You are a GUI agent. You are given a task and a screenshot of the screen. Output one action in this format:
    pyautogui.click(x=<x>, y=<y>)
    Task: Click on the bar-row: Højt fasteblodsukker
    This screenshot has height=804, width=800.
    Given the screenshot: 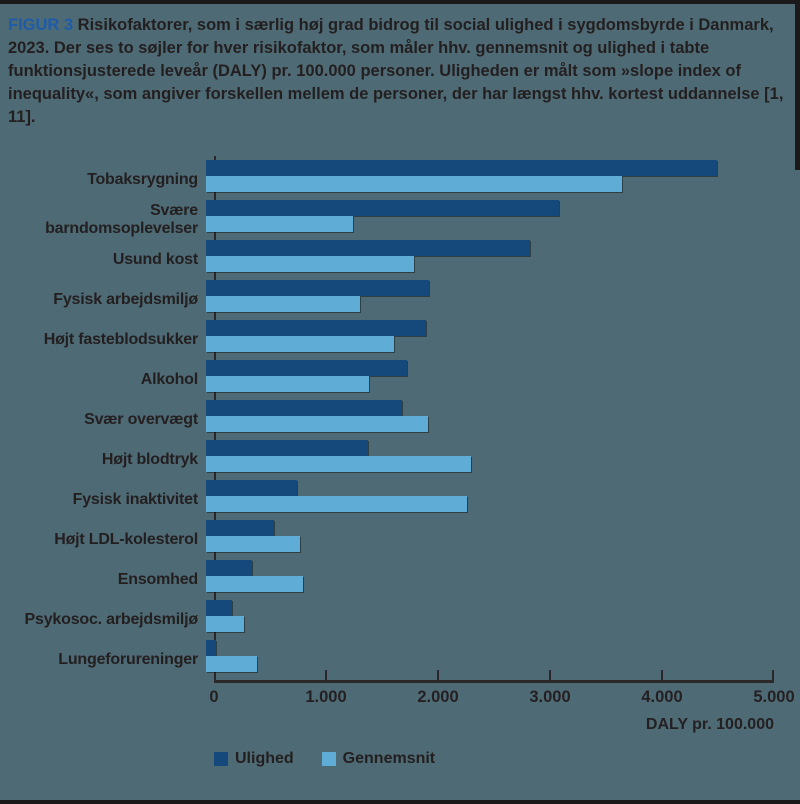 What is the action you would take?
    pyautogui.click(x=400, y=340)
    